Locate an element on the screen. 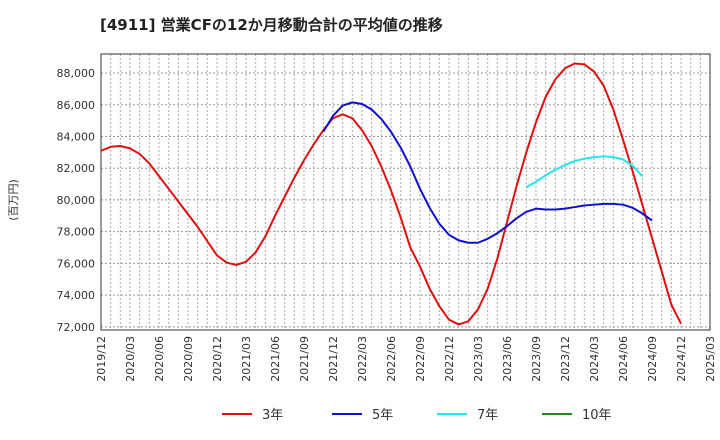 This screenshot has width=720, height=440. x-tick-label: 2020/06 is located at coordinates (159, 359).